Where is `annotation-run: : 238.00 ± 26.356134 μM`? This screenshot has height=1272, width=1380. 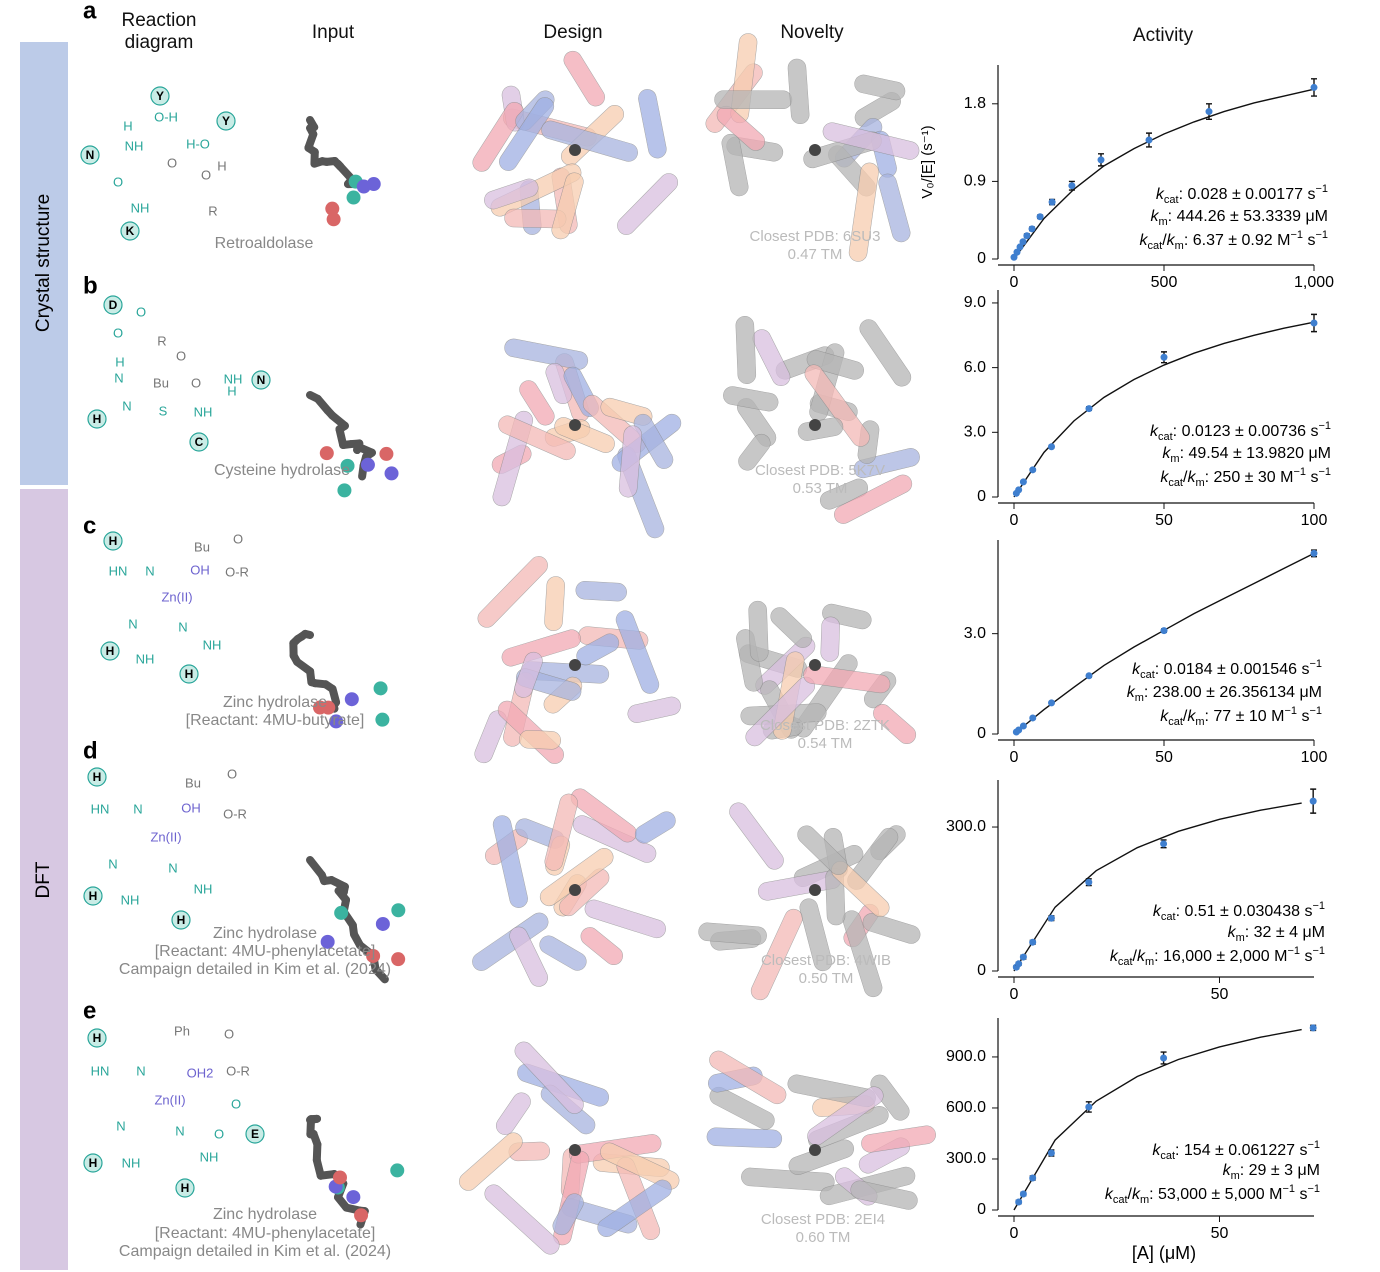
annotation-run: : 238.00 ± 26.356134 μM is located at coordinates (1233, 692).